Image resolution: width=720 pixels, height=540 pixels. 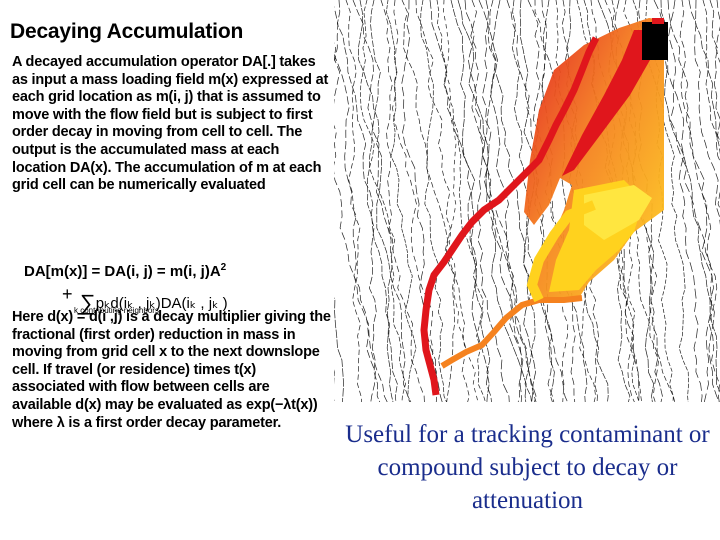 What do you see at coordinates (154, 302) in the screenshot?
I see `equation-line-2: ∑pₖd(iₖ , jₖ)DA(iₖ , jₖ )` at bounding box center [154, 302].